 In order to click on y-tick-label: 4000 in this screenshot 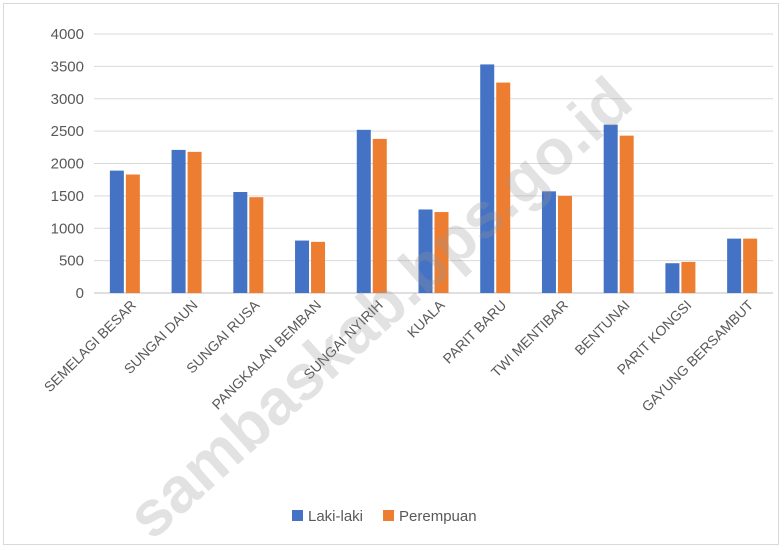, I will do `click(67, 34)`.